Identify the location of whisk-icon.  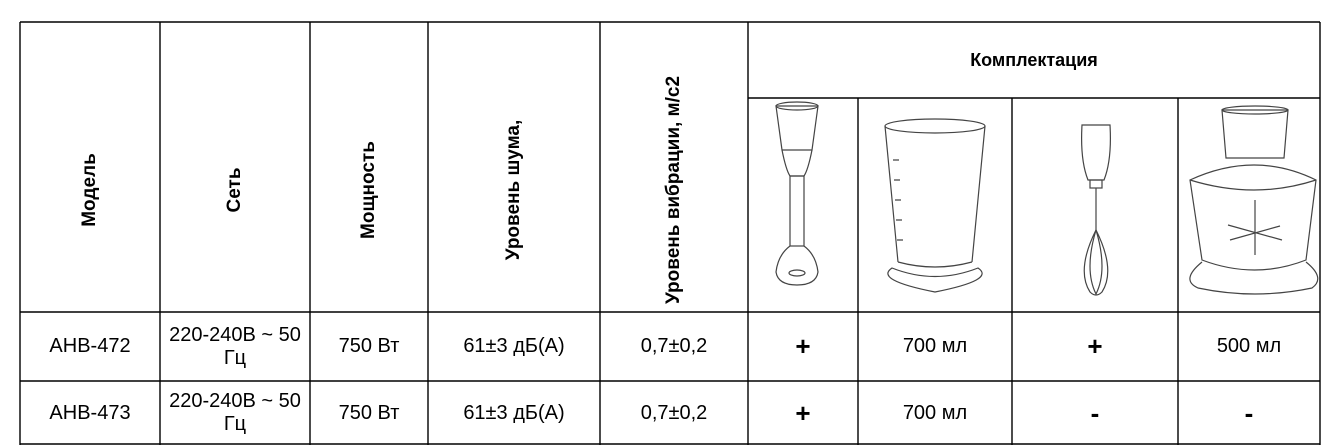
(1096, 210).